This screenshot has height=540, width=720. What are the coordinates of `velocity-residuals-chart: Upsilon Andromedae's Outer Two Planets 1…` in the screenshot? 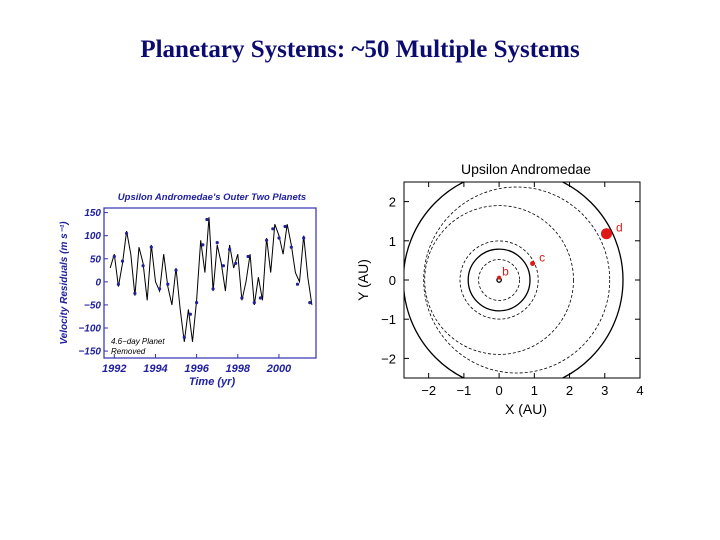 It's located at (188, 290).